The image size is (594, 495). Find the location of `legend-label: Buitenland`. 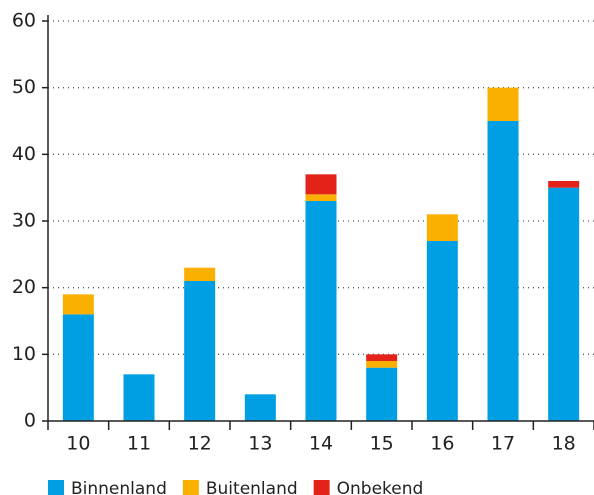

legend-label: Buitenland is located at coordinates (252, 487).